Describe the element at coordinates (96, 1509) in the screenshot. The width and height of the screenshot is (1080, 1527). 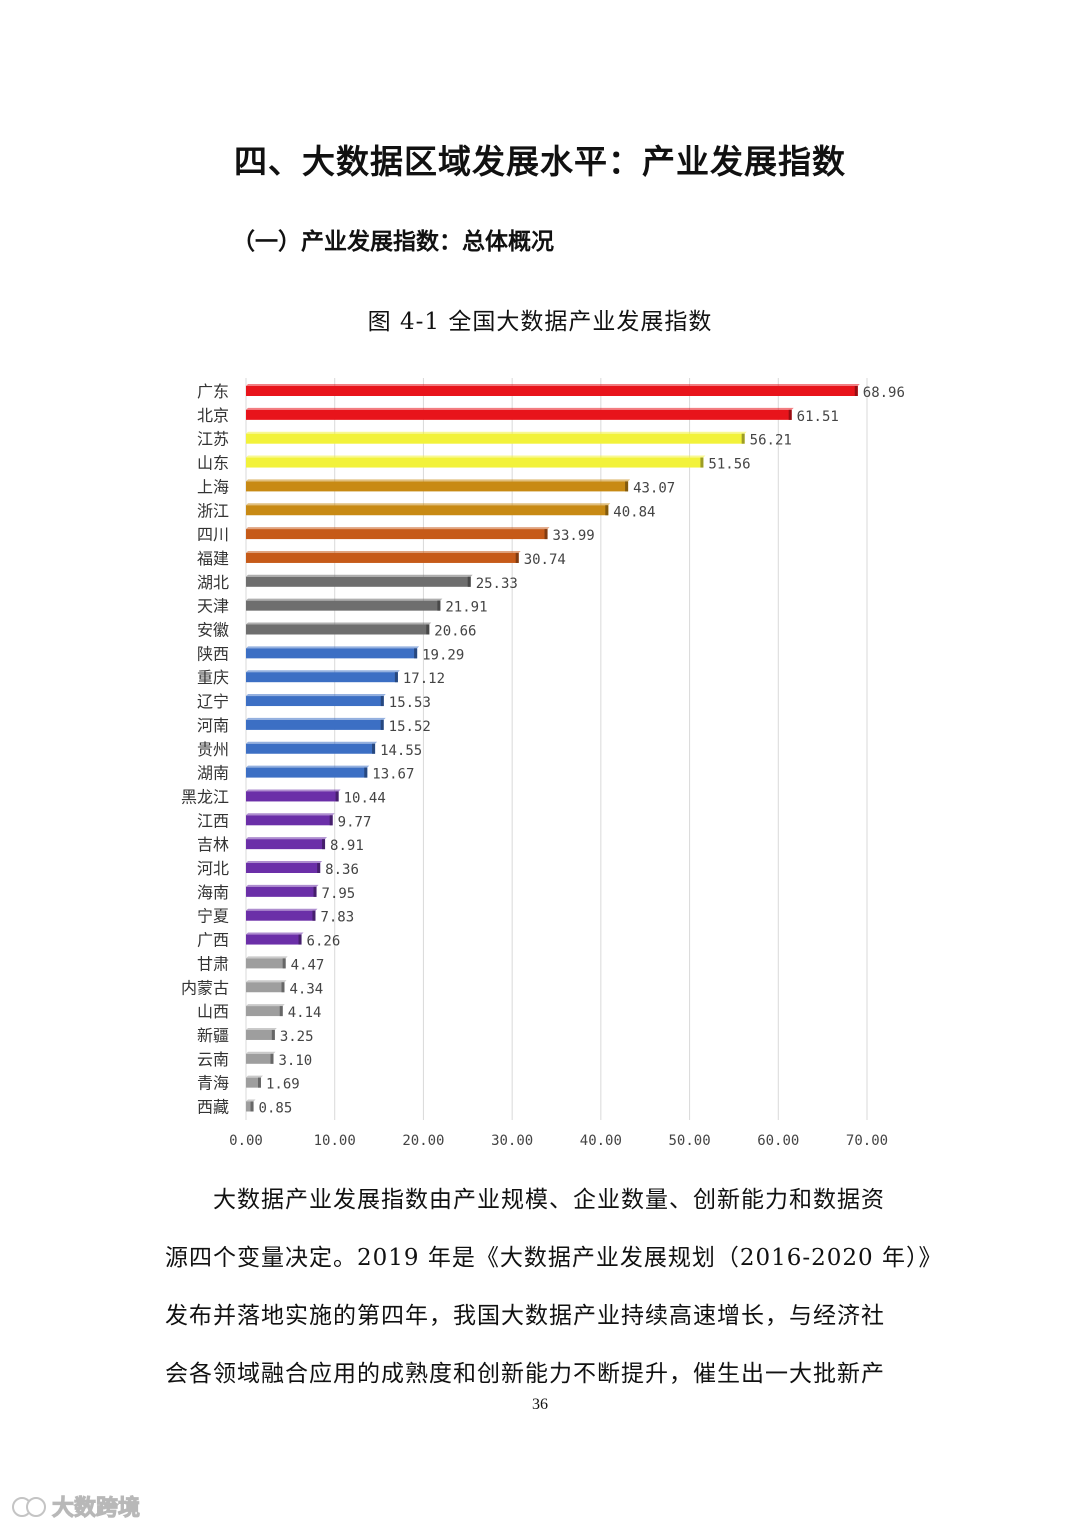
I see `watermark-text: 大数跨境` at that location.